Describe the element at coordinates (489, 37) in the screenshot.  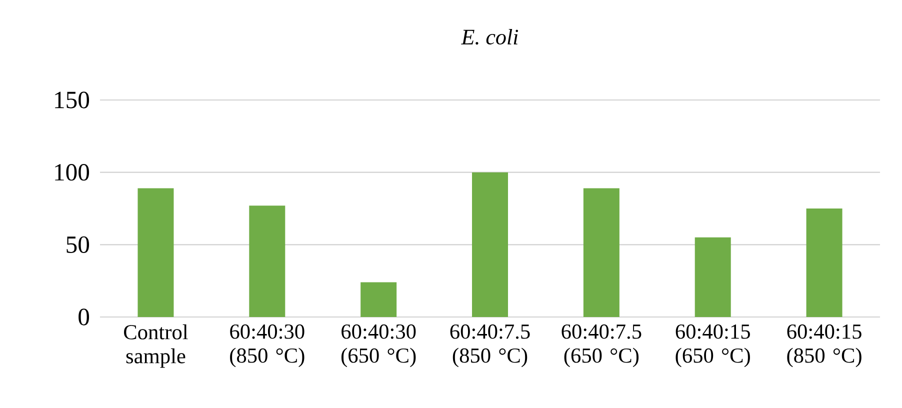
I see `chart-title: E. coli` at that location.